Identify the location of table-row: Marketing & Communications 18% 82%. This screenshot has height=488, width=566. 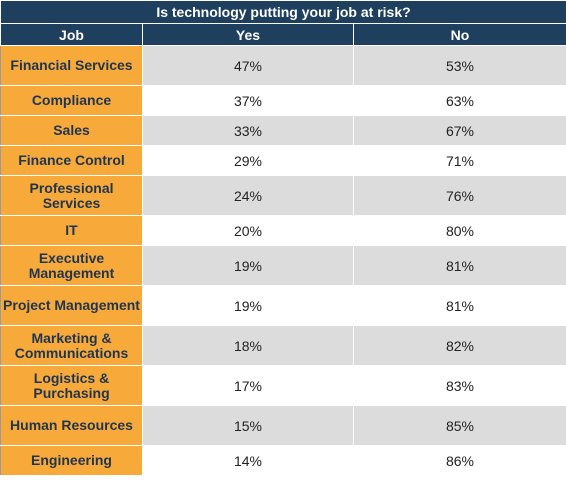
(283, 345).